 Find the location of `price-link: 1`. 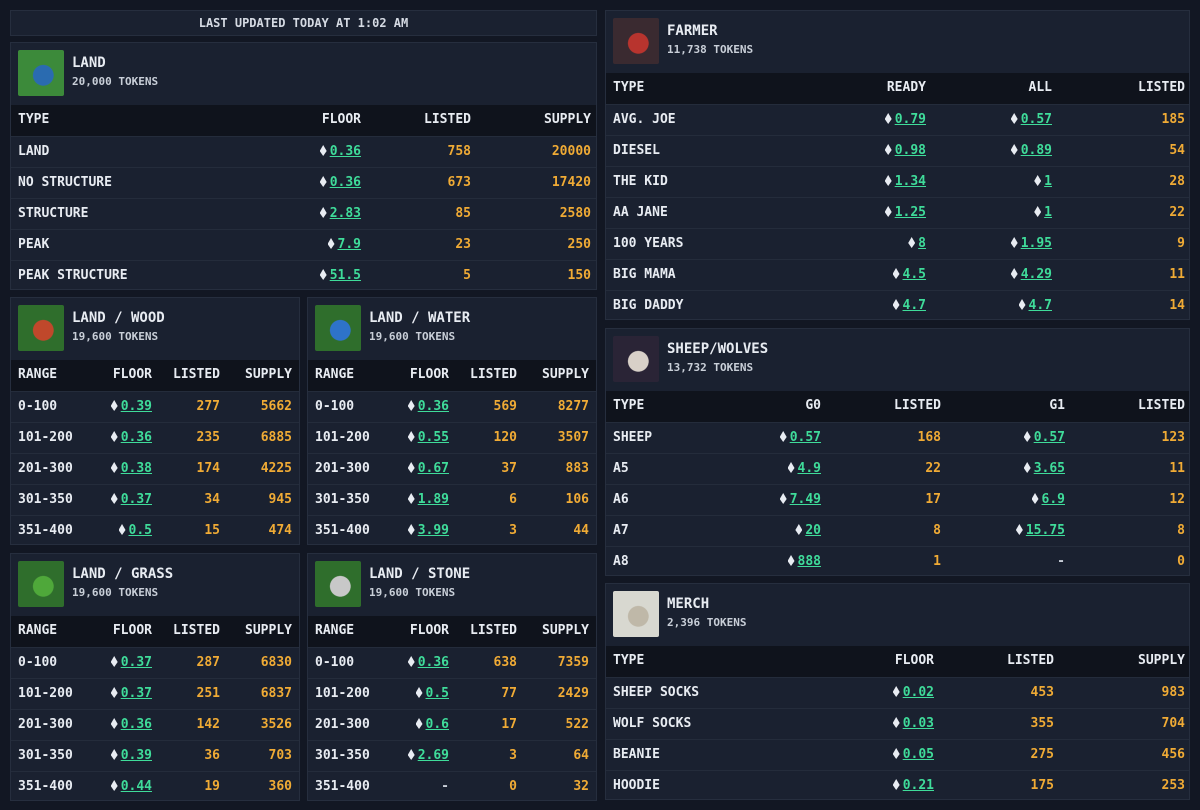

price-link: 1 is located at coordinates (1048, 212).